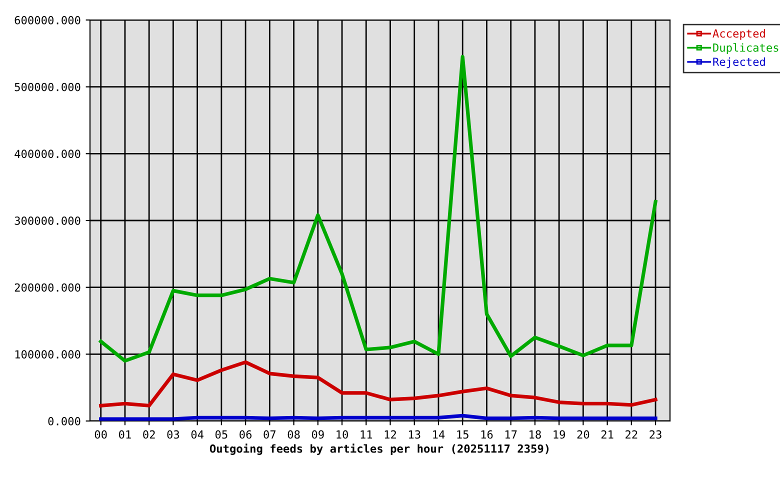 This screenshot has height=480, width=780. What do you see at coordinates (487, 434) in the screenshot?
I see `x-tick-label: 16` at bounding box center [487, 434].